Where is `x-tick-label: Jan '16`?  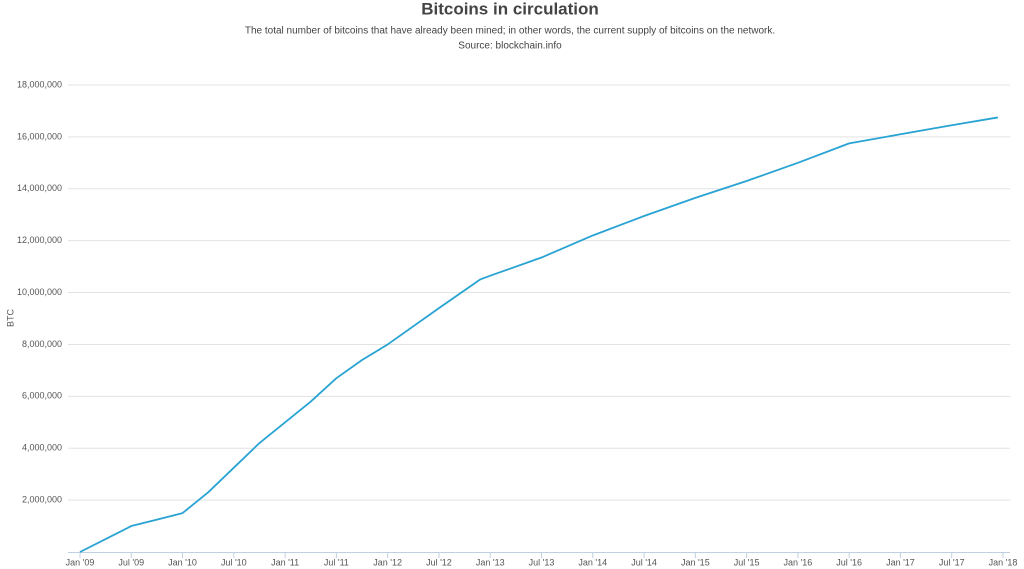
x-tick-label: Jan '16 is located at coordinates (798, 562).